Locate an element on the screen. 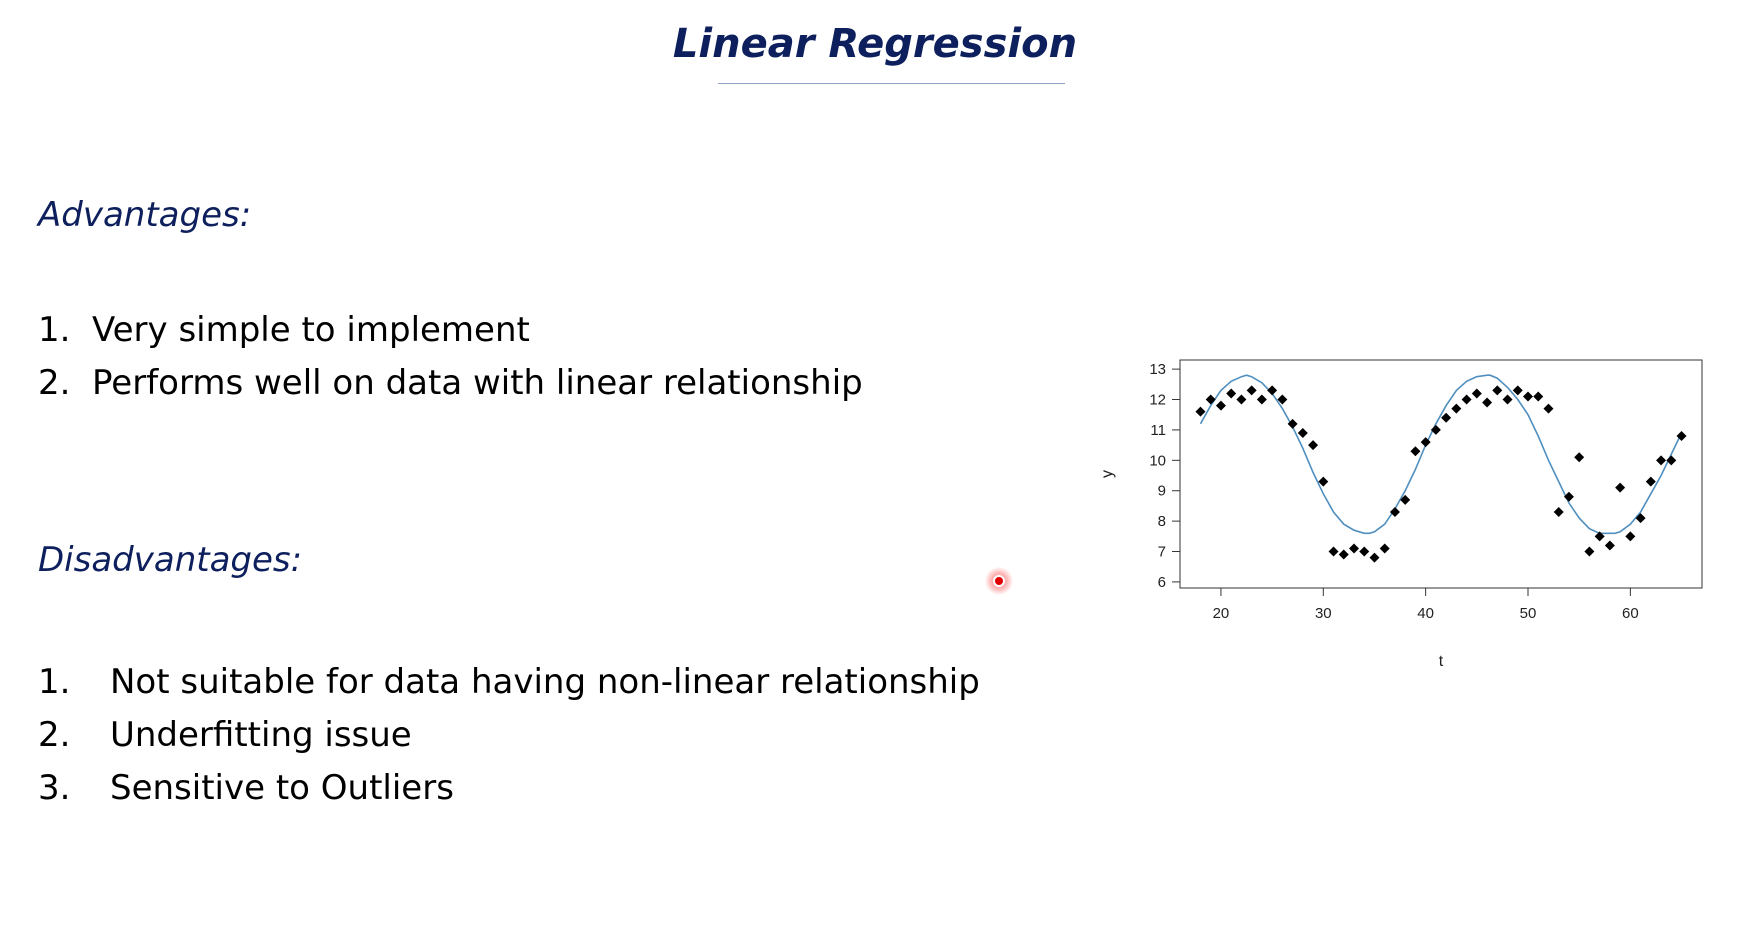 Image resolution: width=1749 pixels, height=949 pixels. data-points is located at coordinates (1441, 474).